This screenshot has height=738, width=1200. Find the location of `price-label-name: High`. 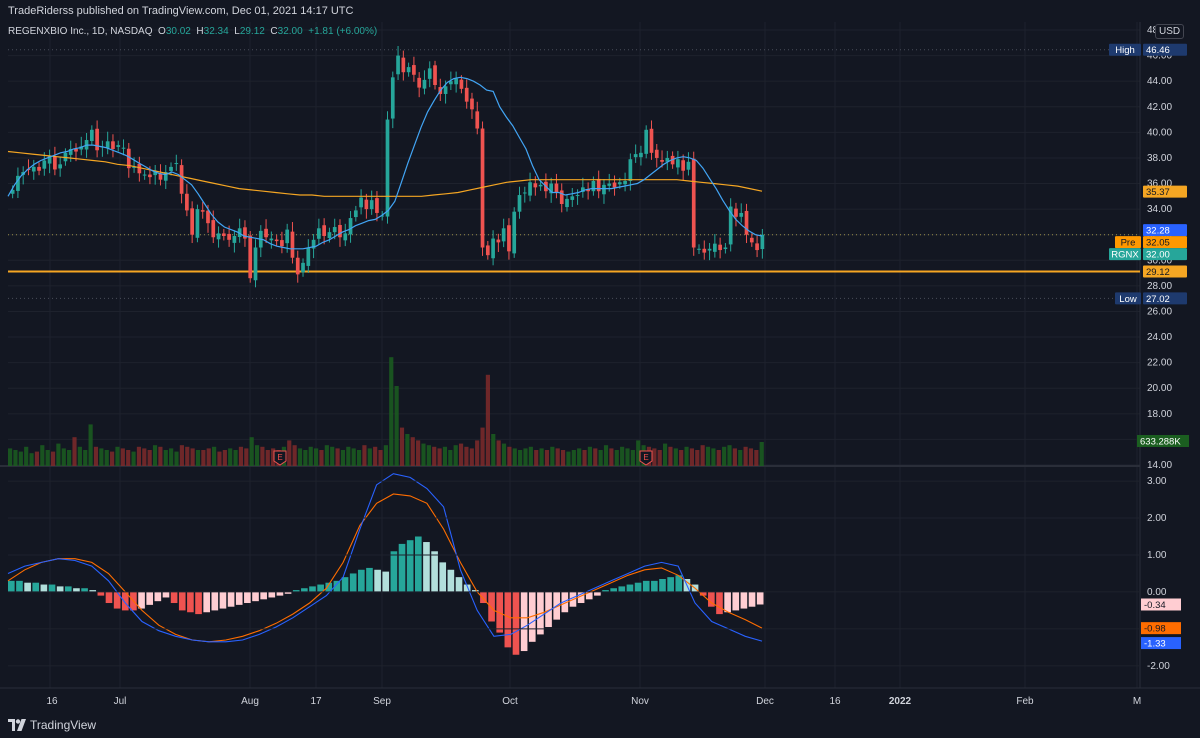

price-label-name: High is located at coordinates (1125, 50).